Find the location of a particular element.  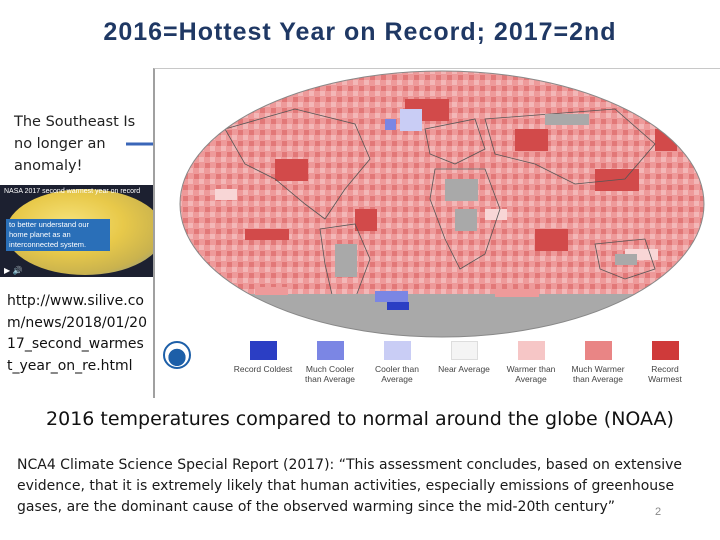

page-number: 2 is located at coordinates (658, 512).